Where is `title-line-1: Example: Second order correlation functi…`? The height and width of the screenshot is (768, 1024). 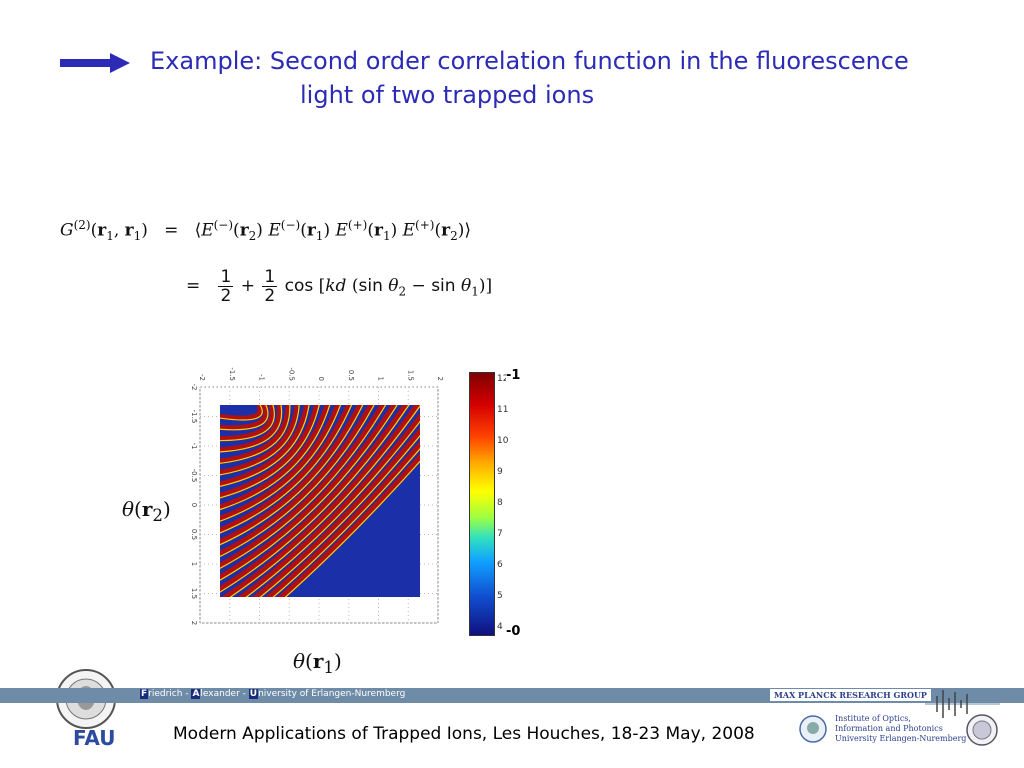
title-line-1: Example: Second order correlation functi… is located at coordinates (529, 61).